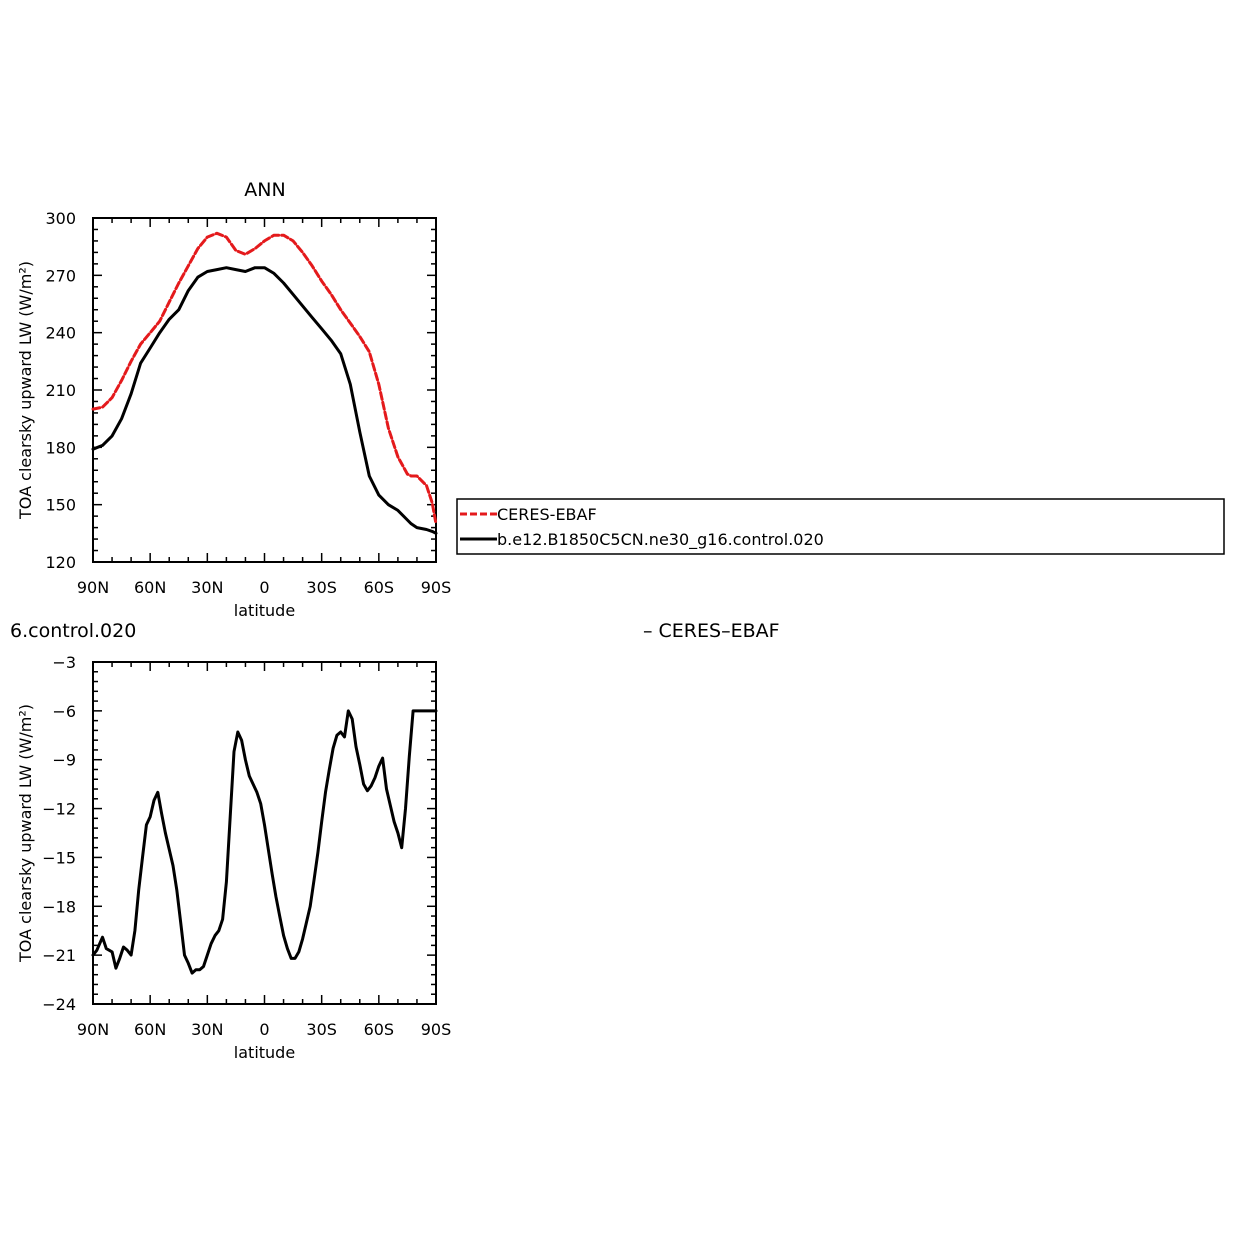 The image size is (1242, 1241). I want to click on y-tick-label: 210, so click(60, 390).